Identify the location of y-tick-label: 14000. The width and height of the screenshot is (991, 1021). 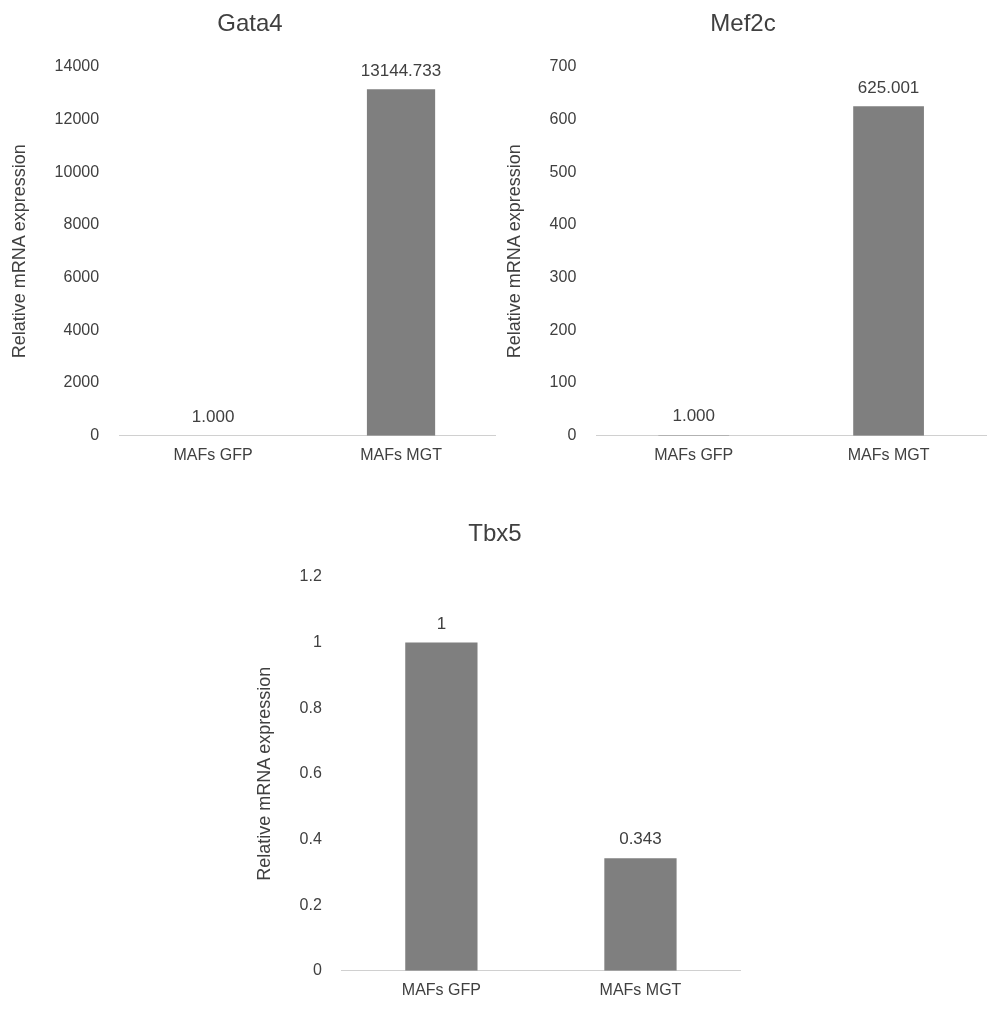
(77, 66).